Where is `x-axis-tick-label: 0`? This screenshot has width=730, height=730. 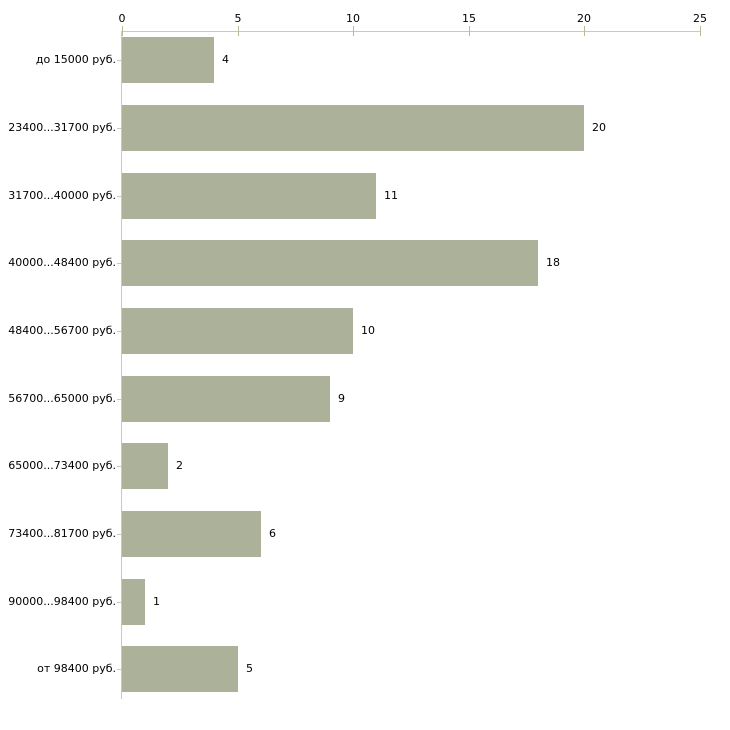
x-axis-tick-label: 0 is located at coordinates (122, 18).